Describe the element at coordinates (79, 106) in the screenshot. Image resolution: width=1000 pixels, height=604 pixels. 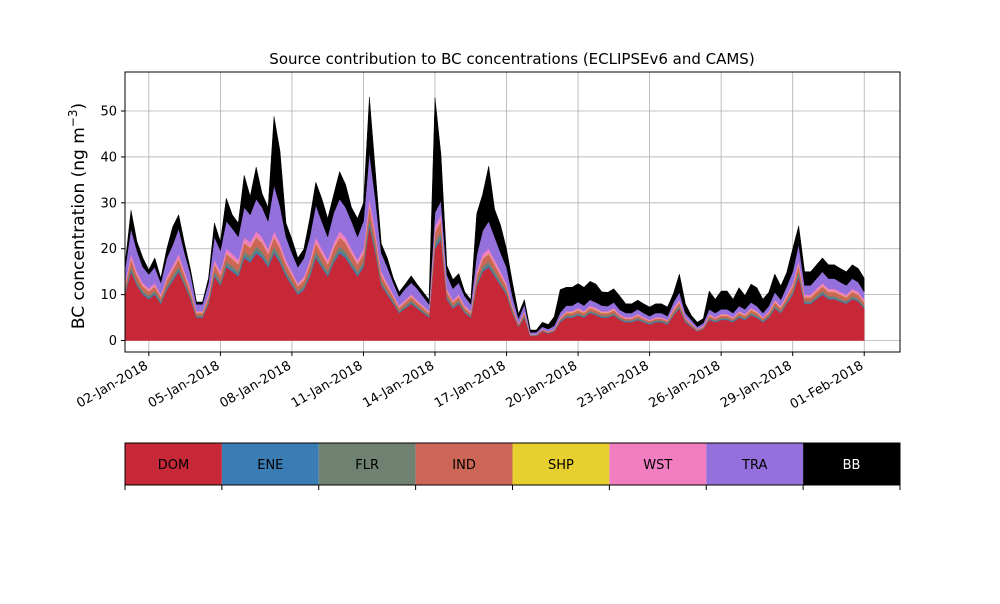
I see `y-axis-label-close: )` at that location.